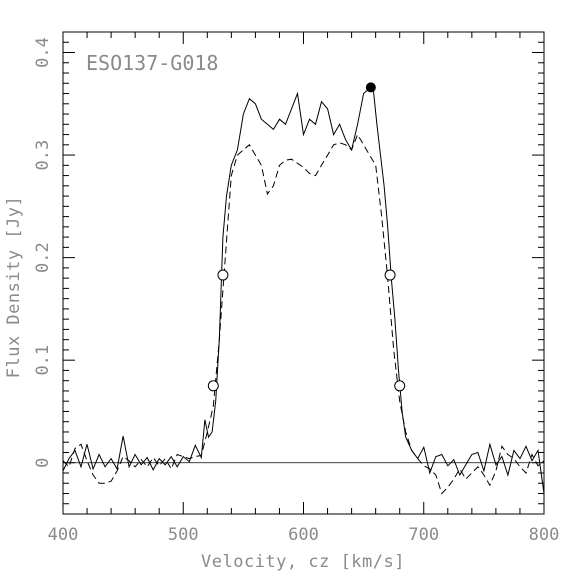 This screenshot has height=574, width=574. Describe the element at coordinates (303, 562) in the screenshot. I see `x-axis-label: Velocity, cz [km/s]` at that location.